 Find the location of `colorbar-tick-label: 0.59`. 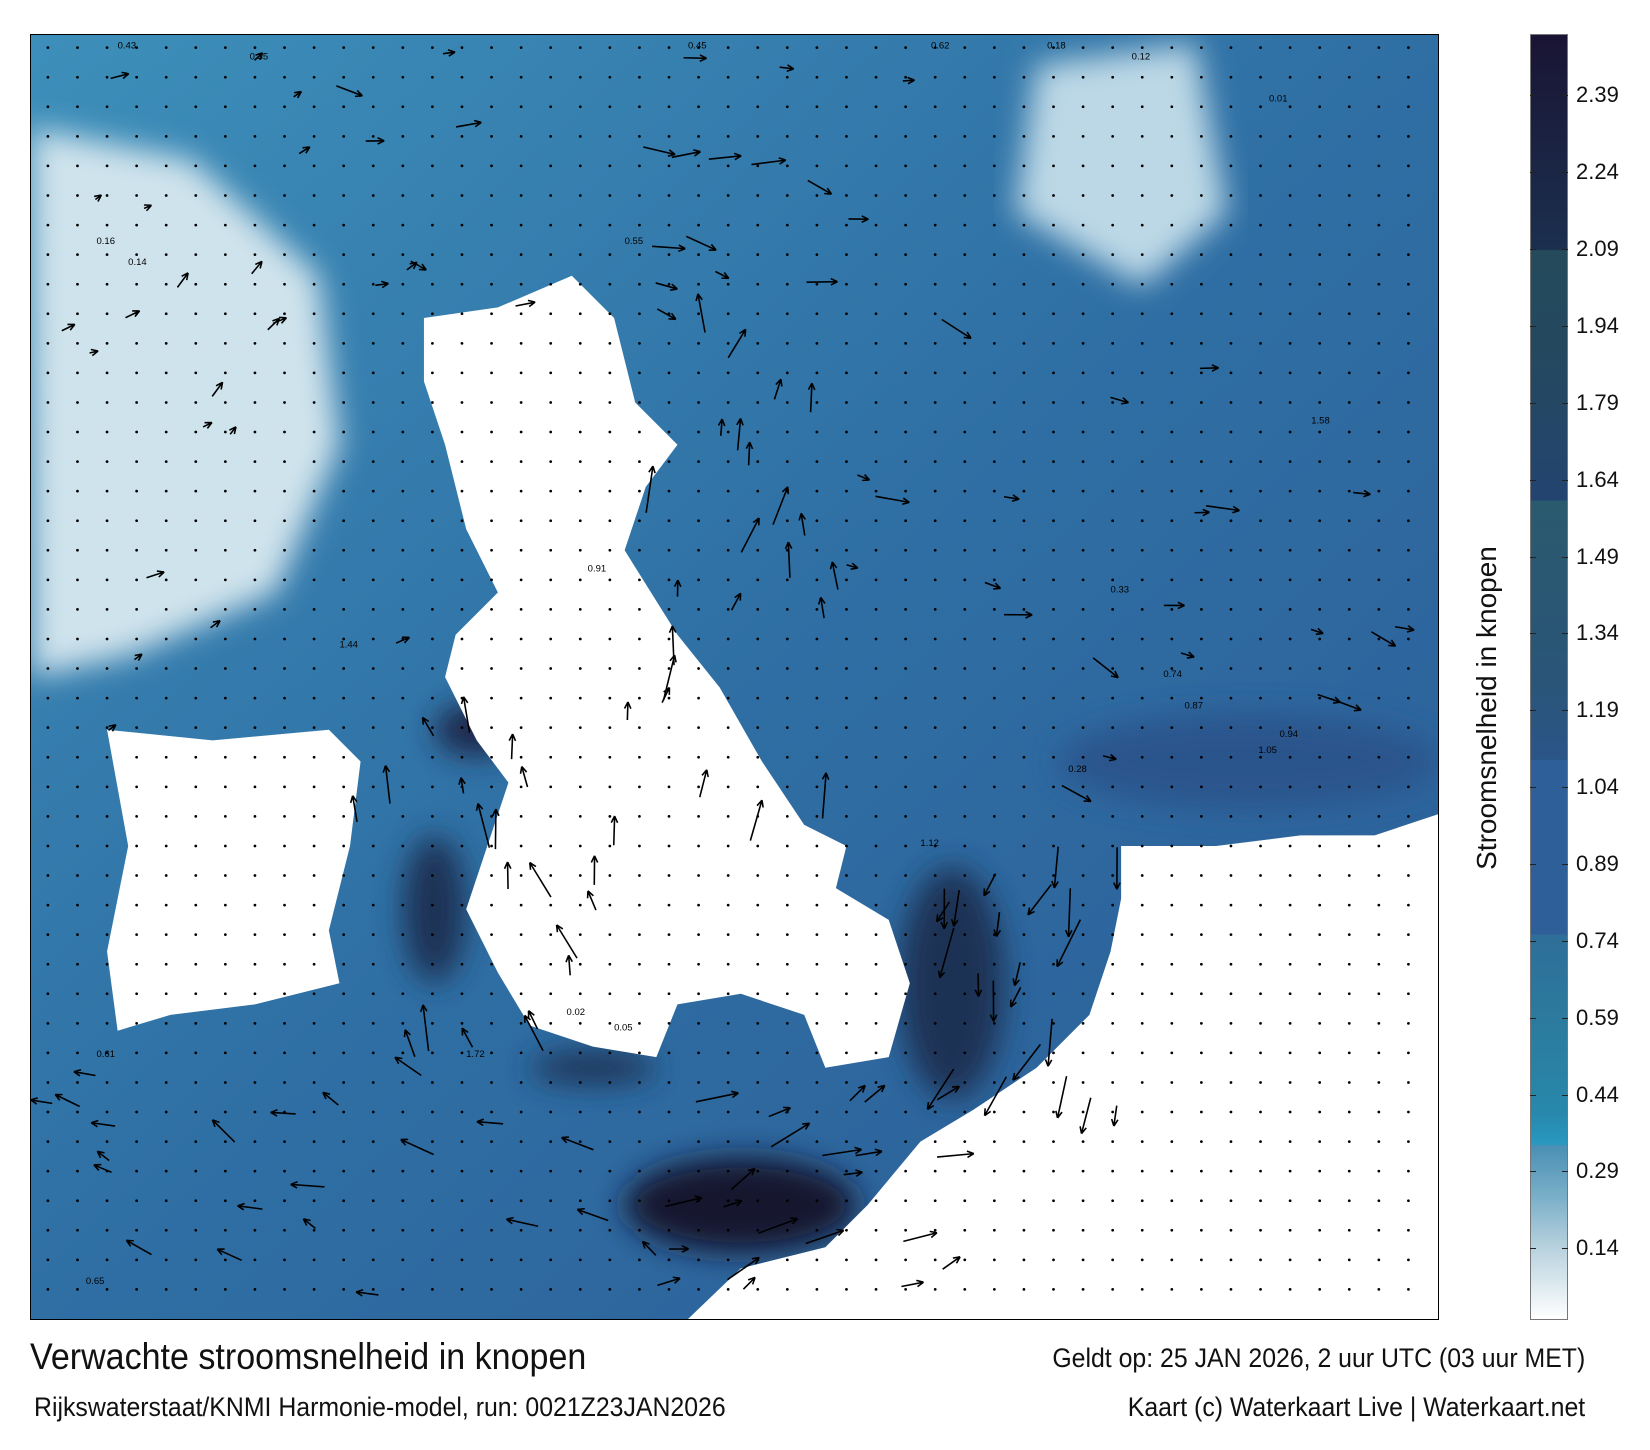

colorbar-tick-label: 0.59 is located at coordinates (1597, 1017).